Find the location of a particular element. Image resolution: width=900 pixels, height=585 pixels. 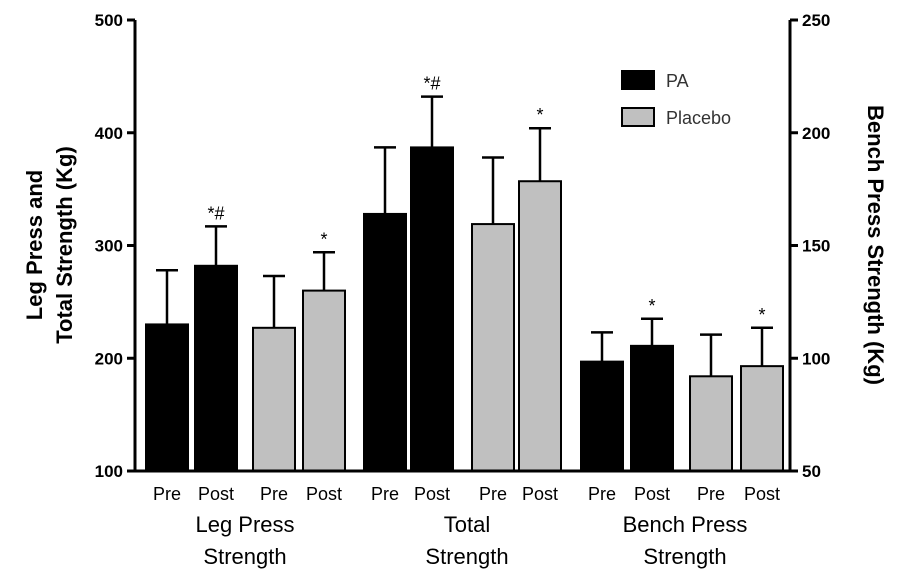

right-axis-title: Bench Press Strength (Kg) is located at coordinates (875, 245).